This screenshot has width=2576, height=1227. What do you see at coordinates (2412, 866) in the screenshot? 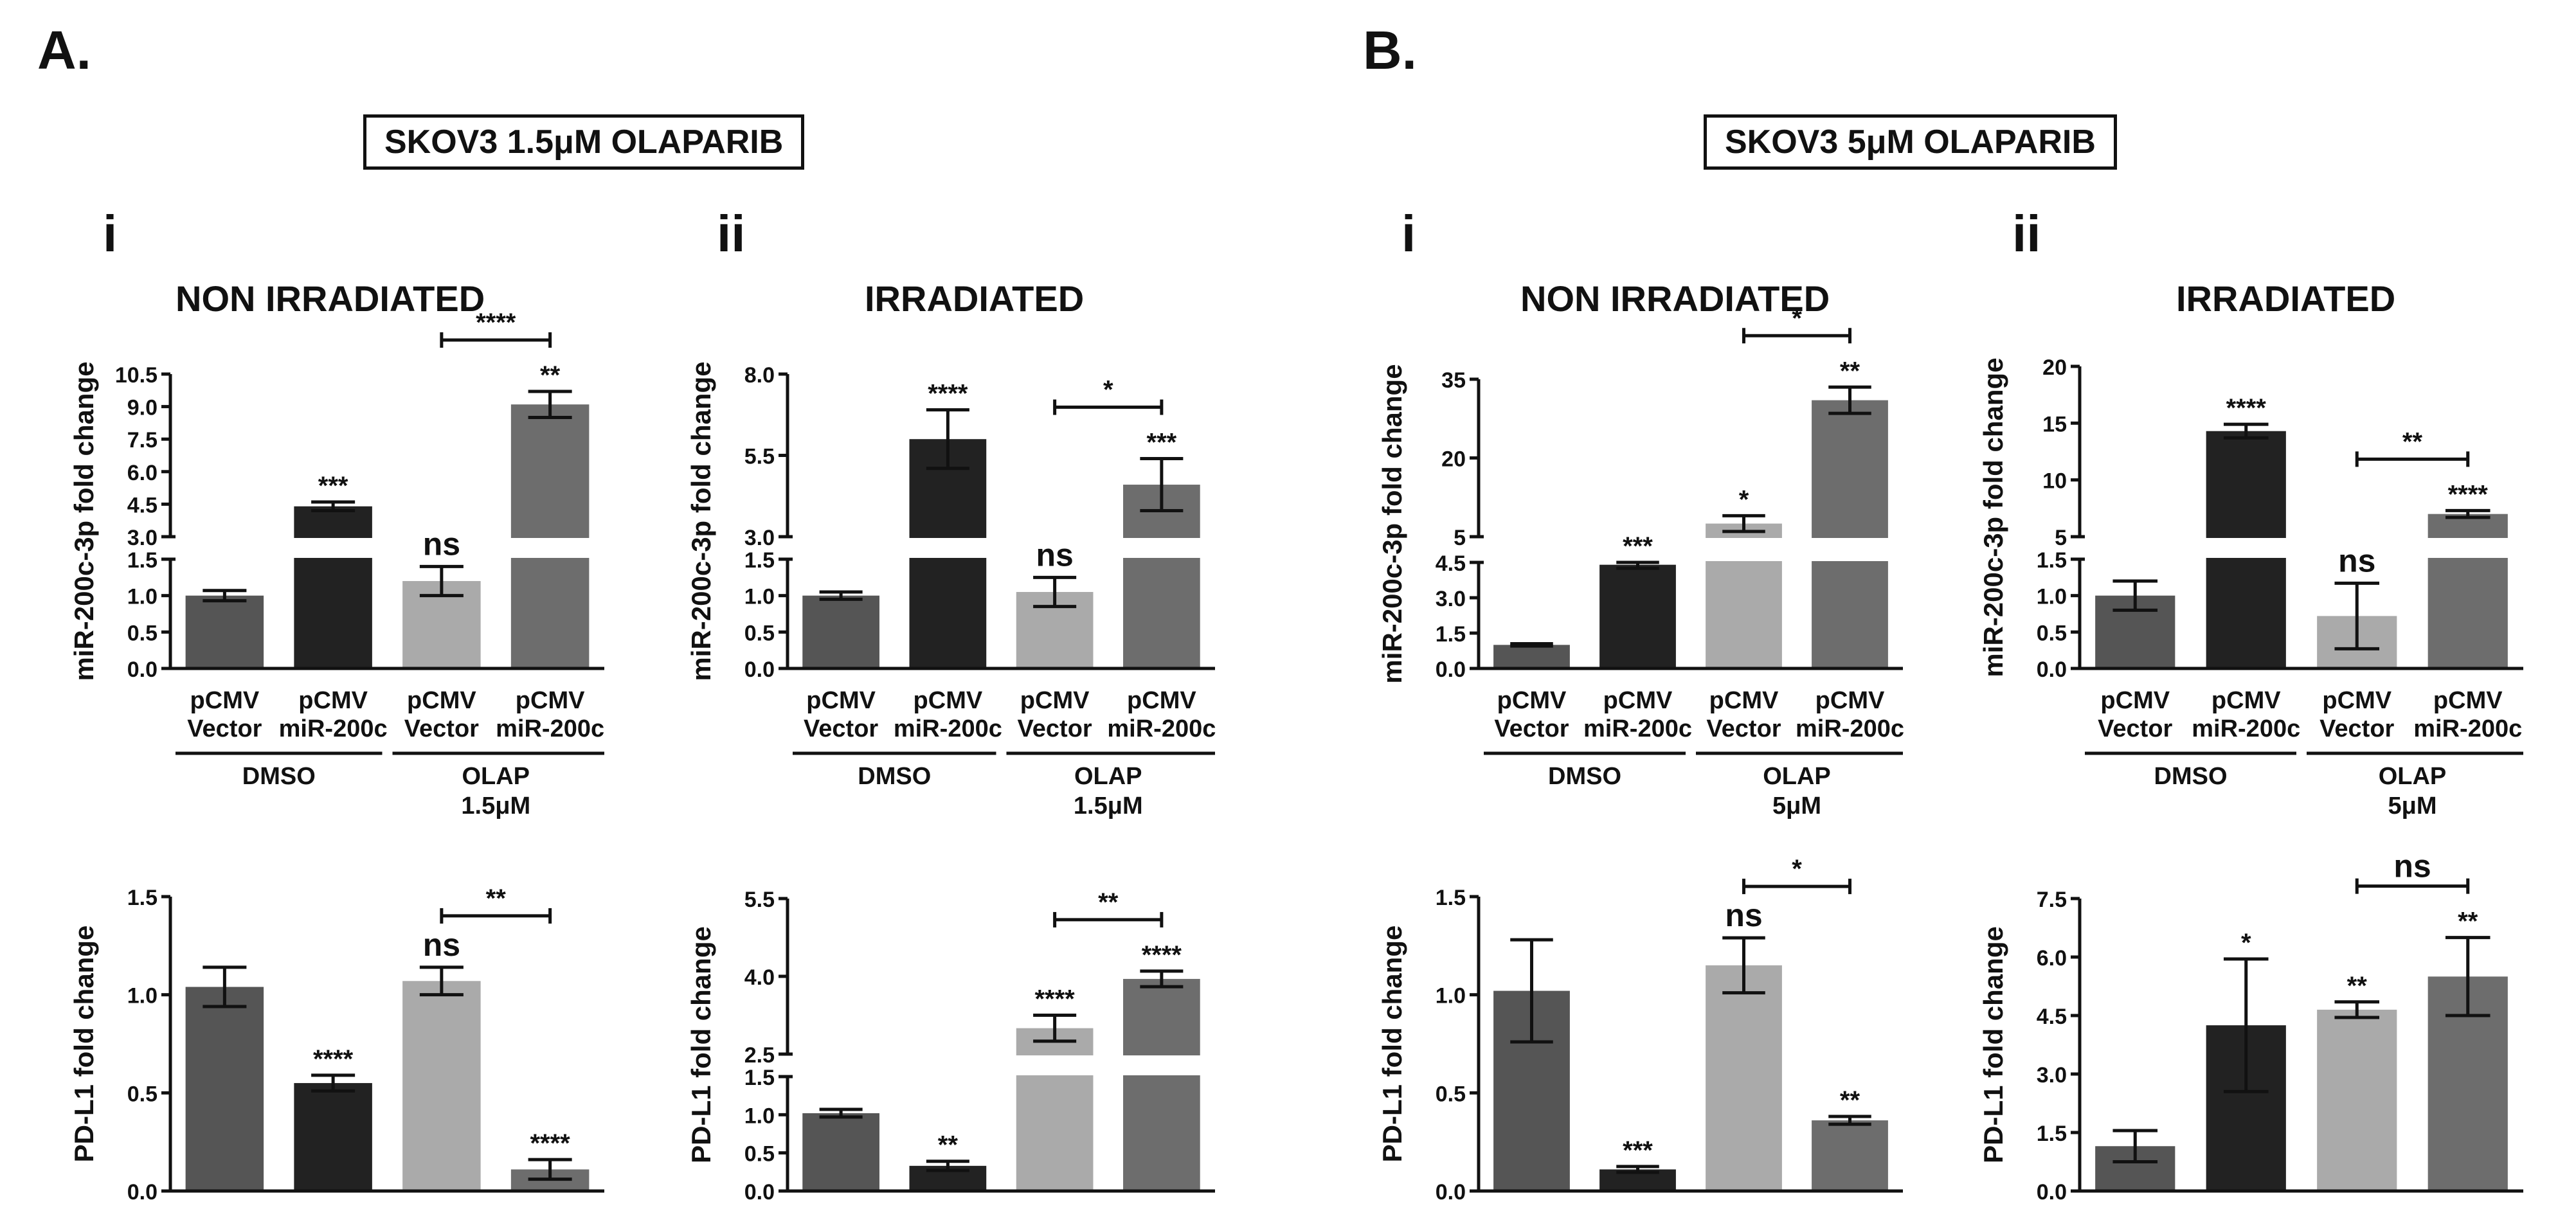
I see `bracket-significance: ns` at bounding box center [2412, 866].